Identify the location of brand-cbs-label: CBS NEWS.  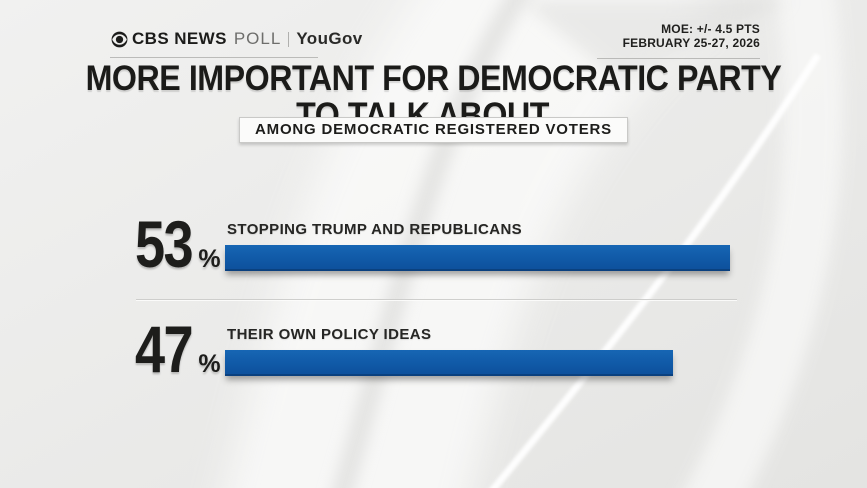
(179, 38).